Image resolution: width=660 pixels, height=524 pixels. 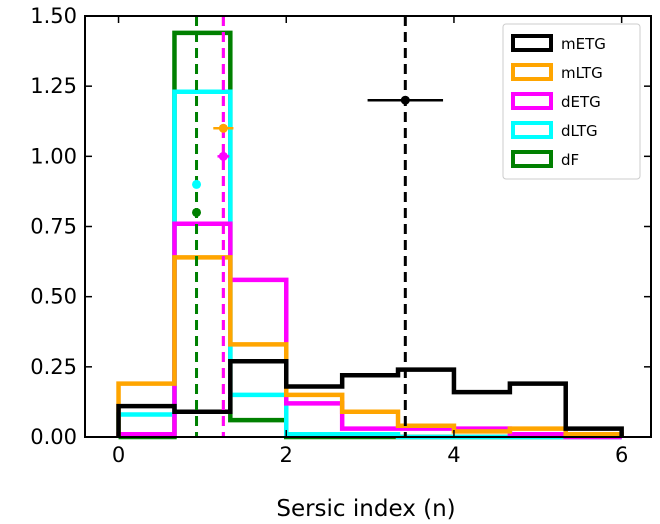 I want to click on x-tick-label: 0, so click(x=118, y=455).